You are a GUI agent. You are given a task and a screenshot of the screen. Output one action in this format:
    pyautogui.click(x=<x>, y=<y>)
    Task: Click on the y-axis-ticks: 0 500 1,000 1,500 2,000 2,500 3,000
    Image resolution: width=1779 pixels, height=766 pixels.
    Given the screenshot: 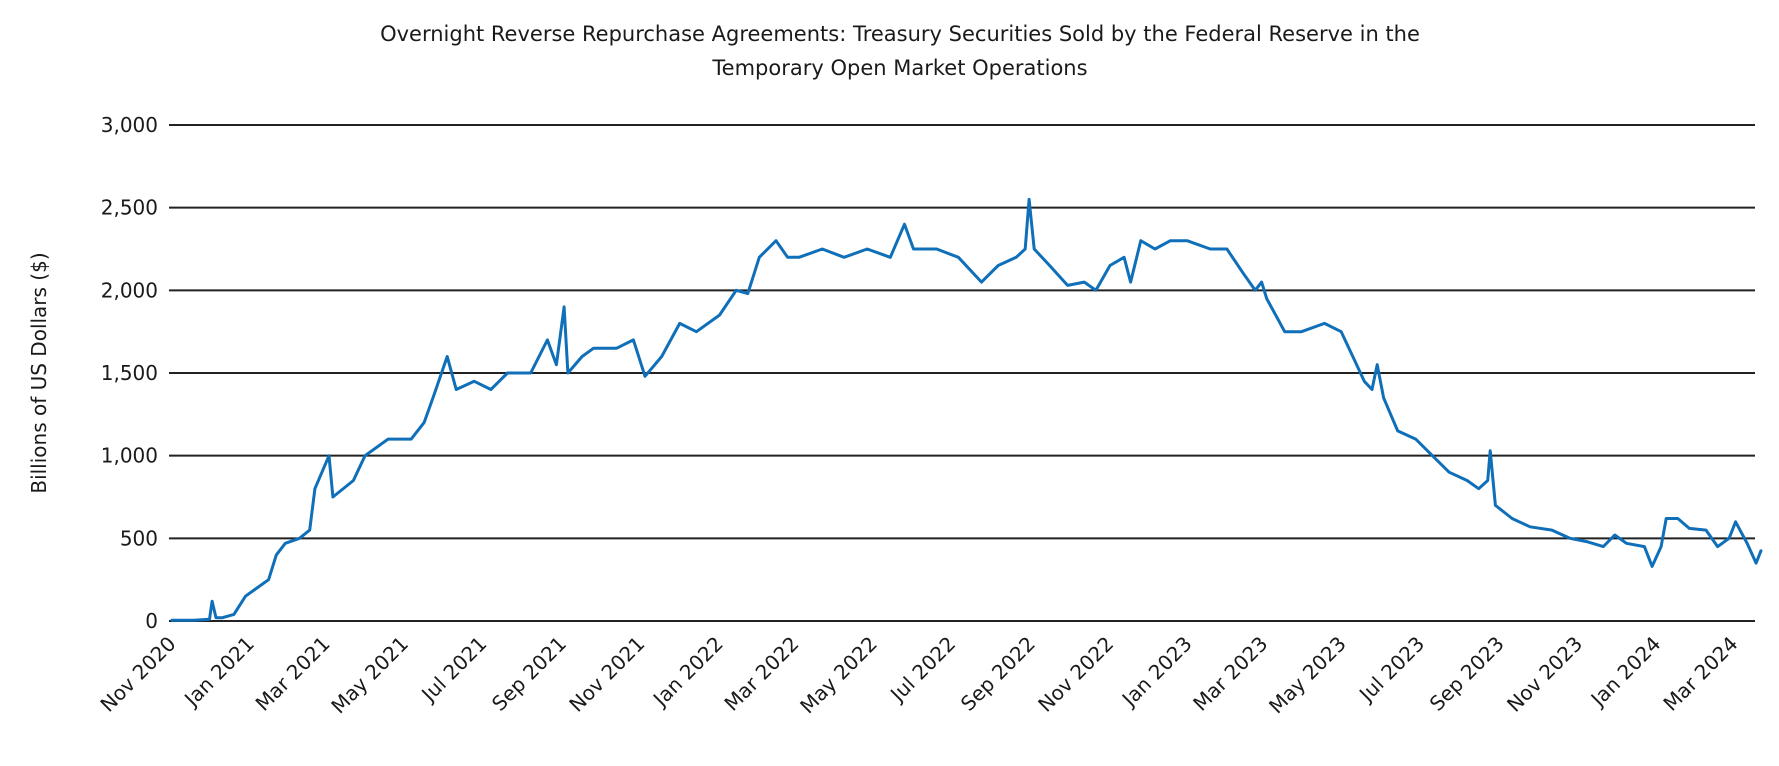 What is the action you would take?
    pyautogui.click(x=129, y=373)
    